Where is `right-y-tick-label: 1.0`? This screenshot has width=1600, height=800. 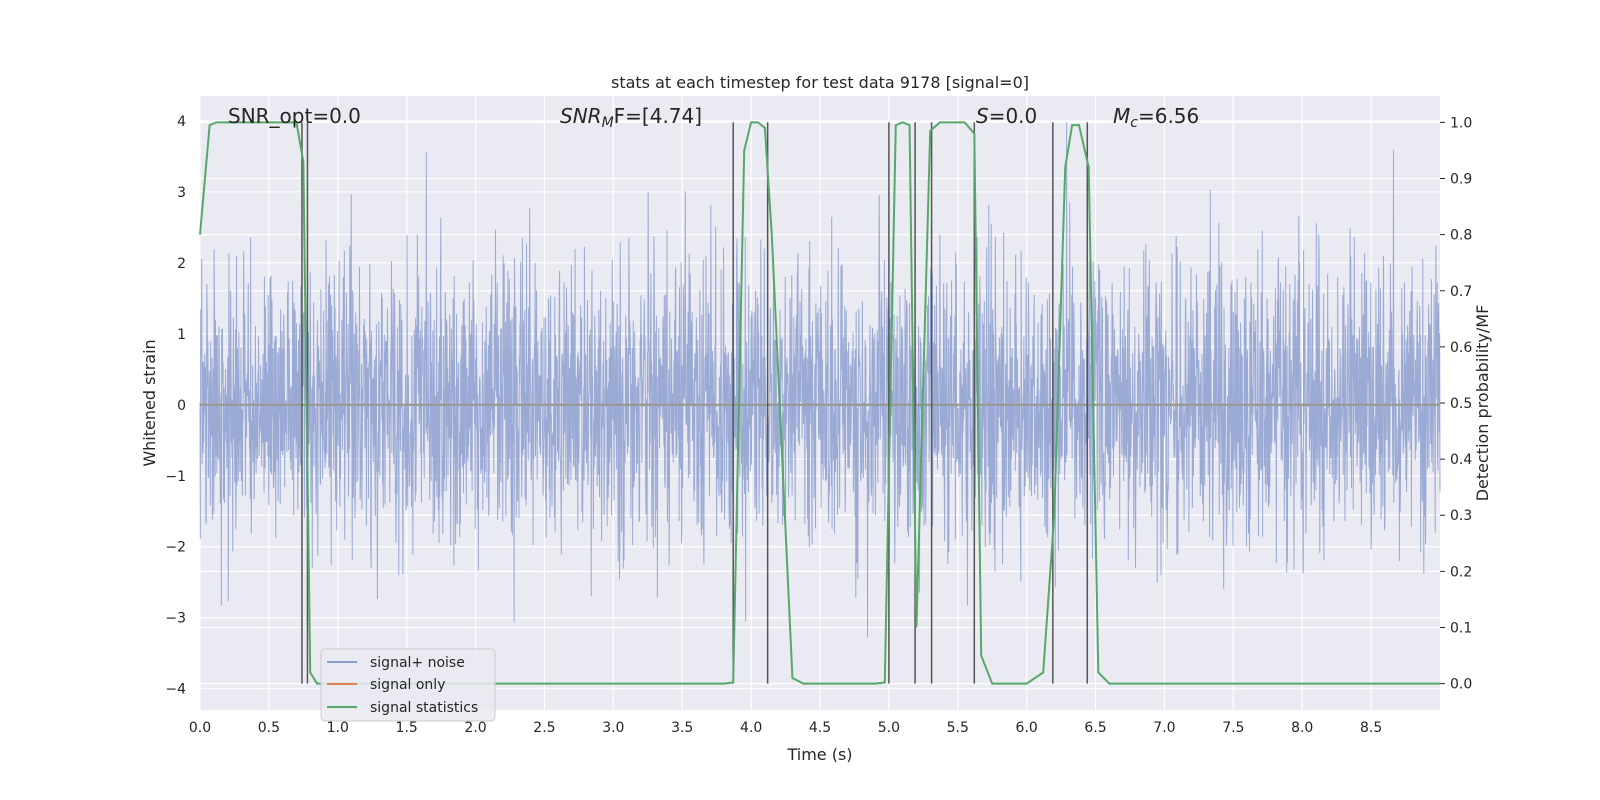
right-y-tick-label: 1.0 is located at coordinates (1461, 123).